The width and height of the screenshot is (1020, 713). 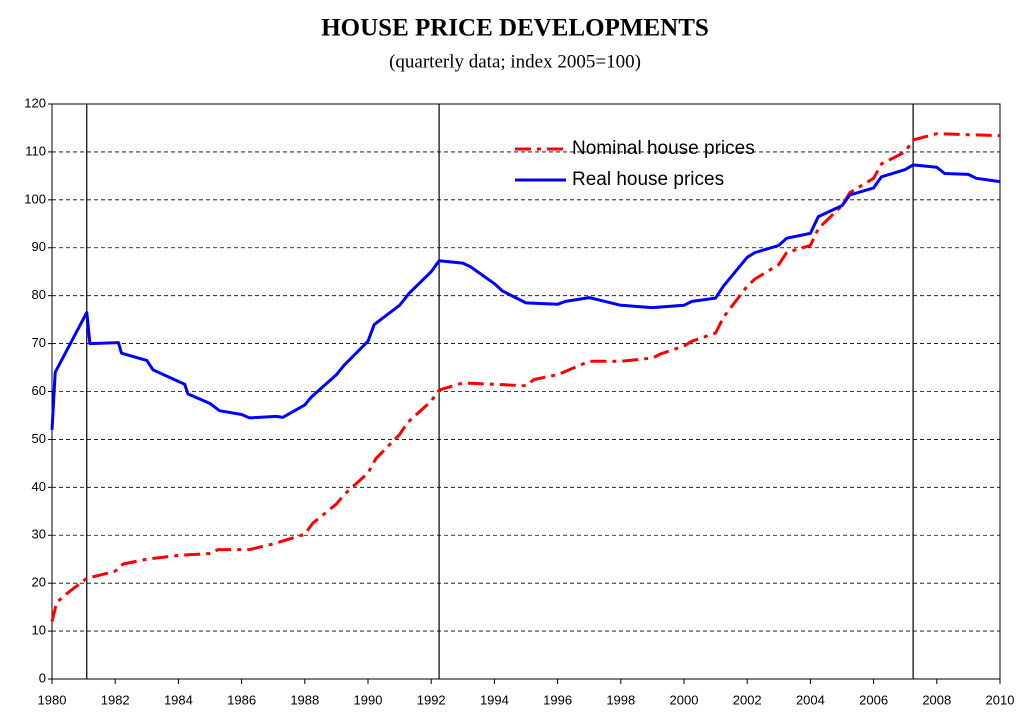 I want to click on x-tick-label: 1986, so click(x=241, y=699).